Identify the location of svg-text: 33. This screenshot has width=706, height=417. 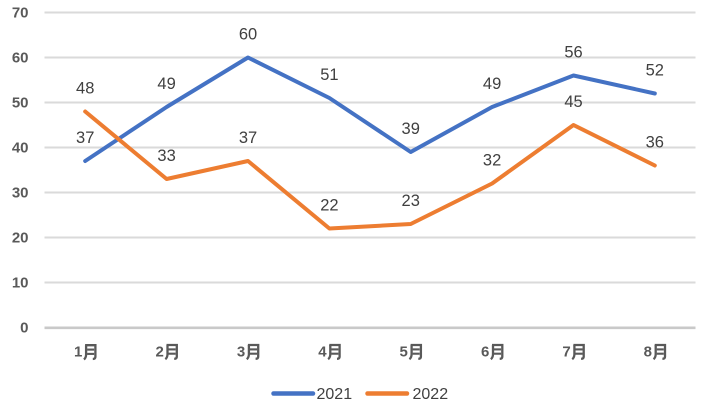
(166, 156).